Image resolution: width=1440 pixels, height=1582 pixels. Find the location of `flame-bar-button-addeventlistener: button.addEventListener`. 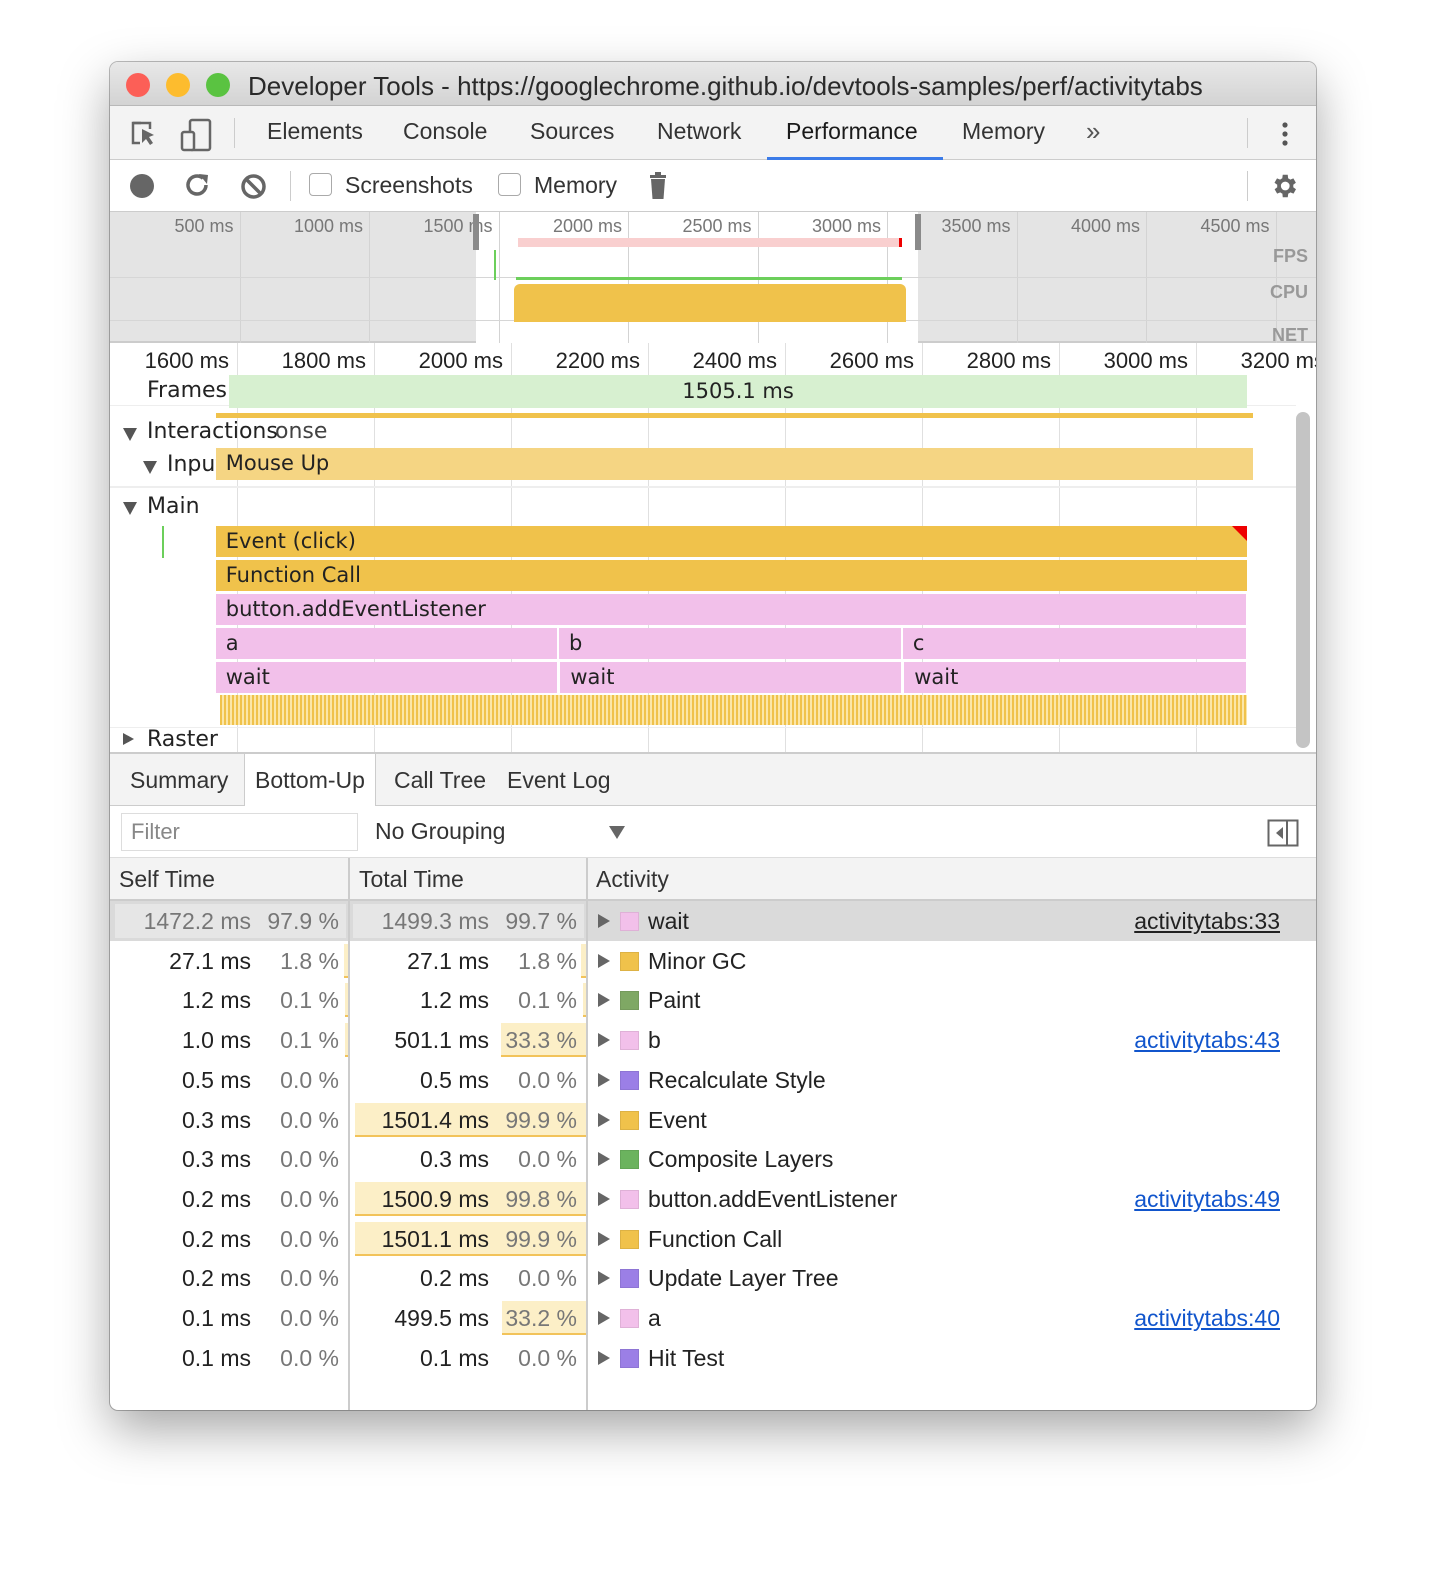

flame-bar-button-addeventlistener: button.addEventListener is located at coordinates (730, 609).